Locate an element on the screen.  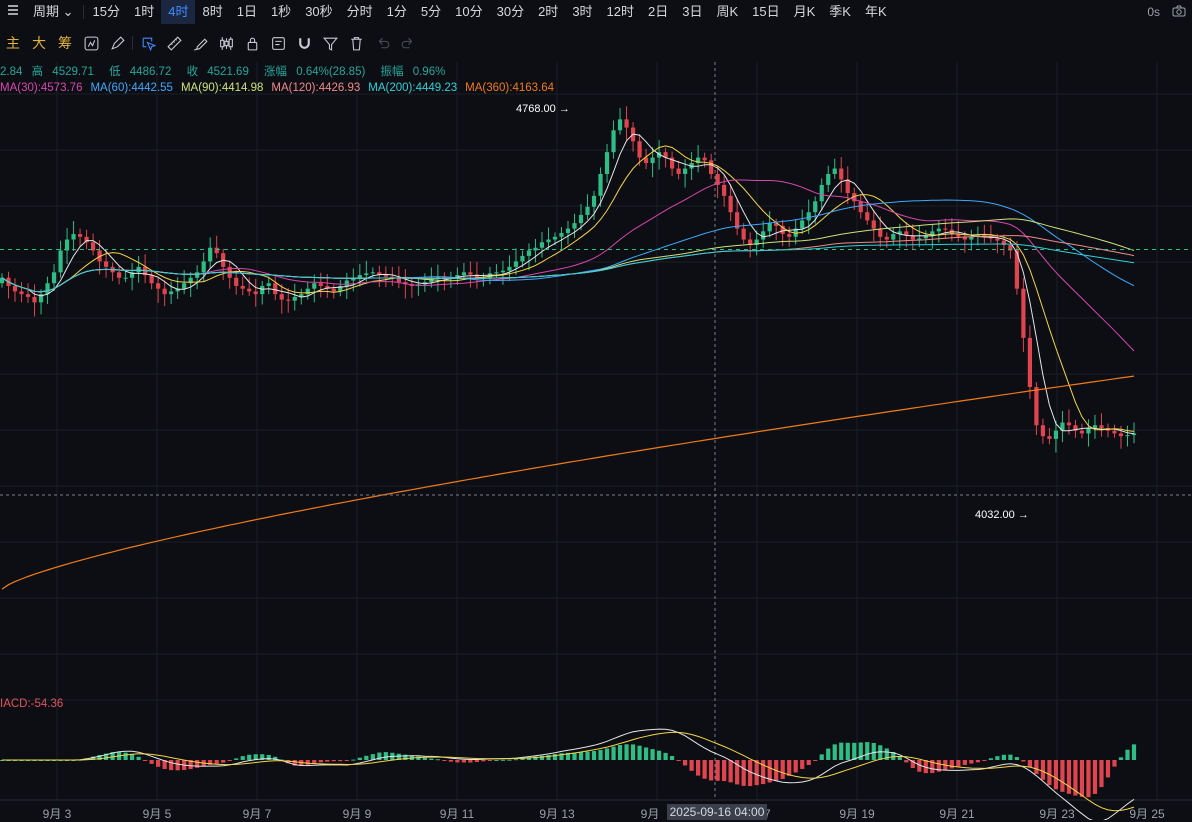
indicator-icon is located at coordinates (91, 43).